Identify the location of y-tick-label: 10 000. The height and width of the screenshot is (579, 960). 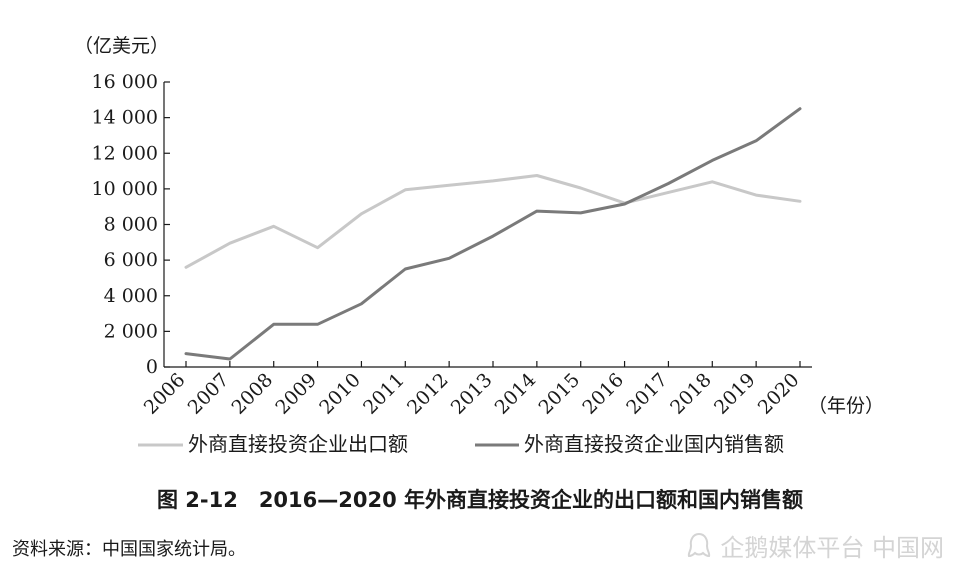
(125, 189).